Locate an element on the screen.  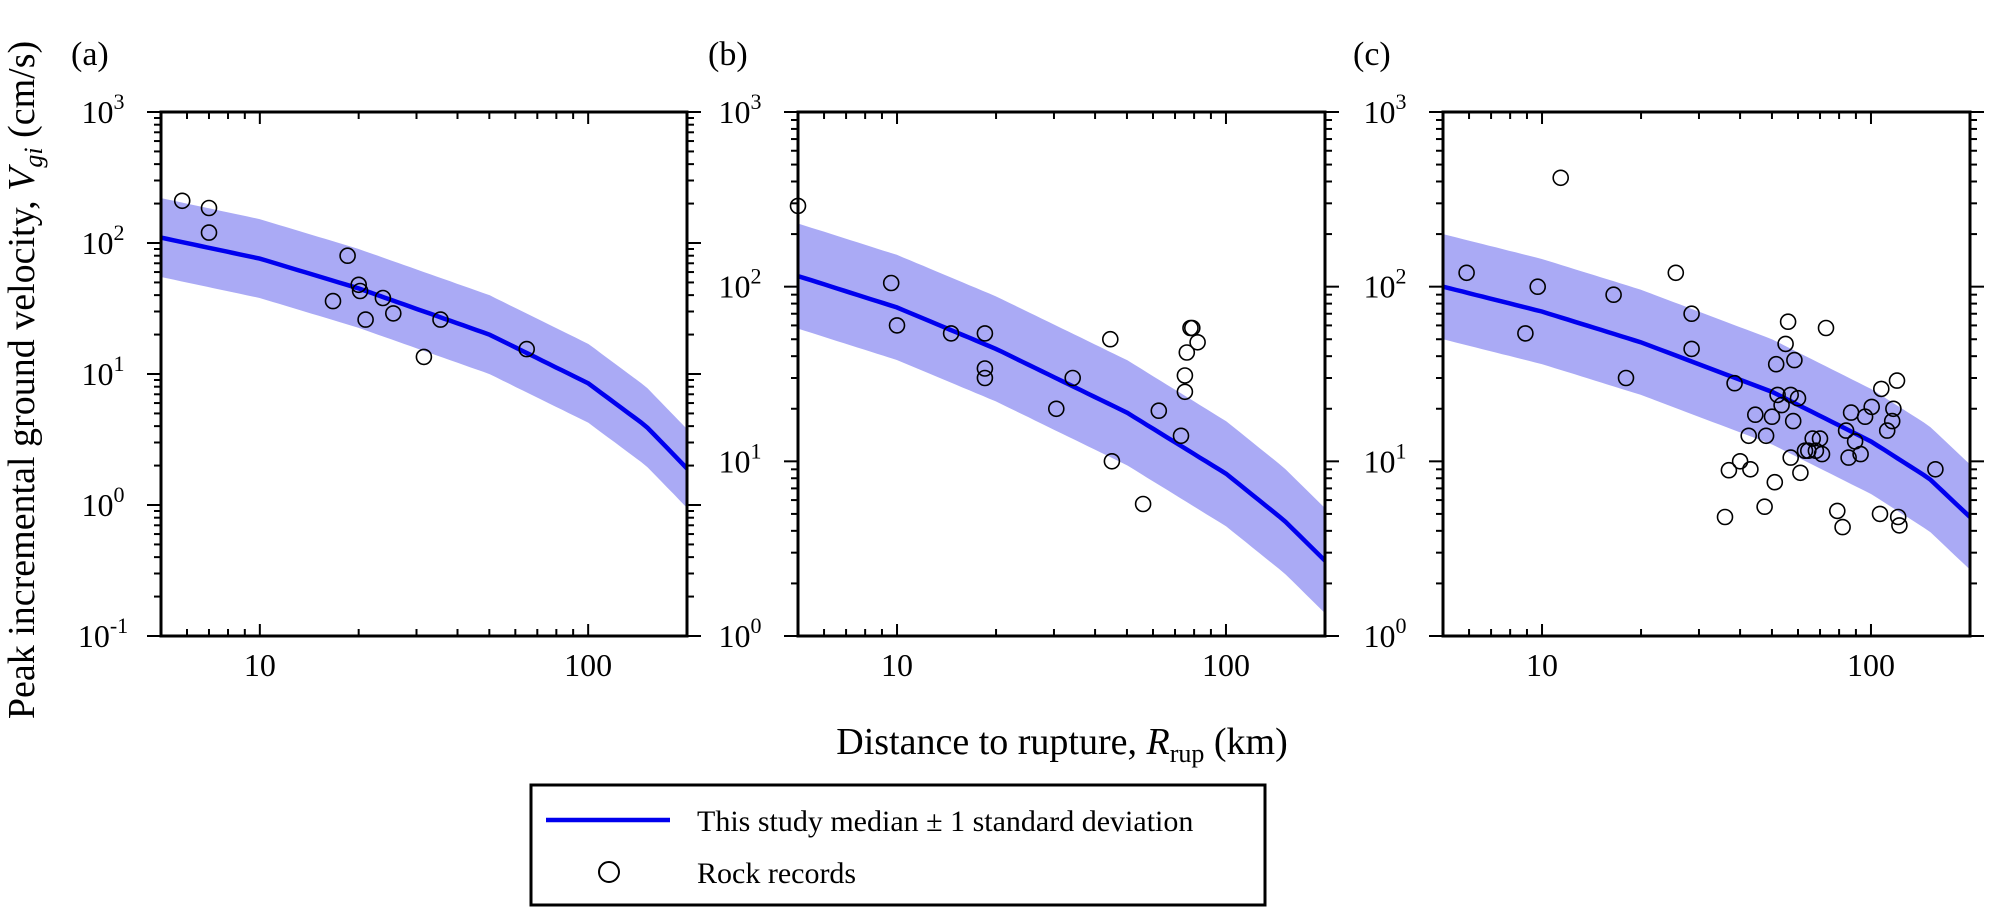
y-tick-label: 10⁻¹ is located at coordinates (103, 633).